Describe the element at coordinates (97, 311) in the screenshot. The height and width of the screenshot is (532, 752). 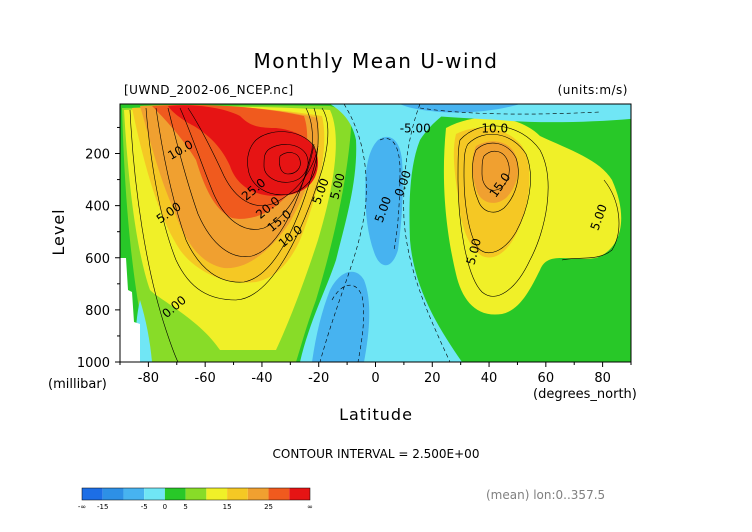
I see `y-tick-label: 800` at that location.